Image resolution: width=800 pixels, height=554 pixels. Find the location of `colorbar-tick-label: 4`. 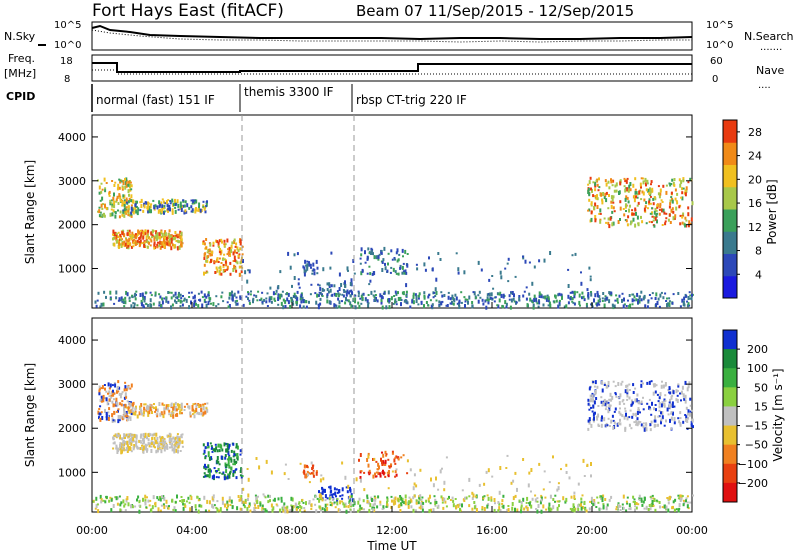

colorbar-tick-label: 4 is located at coordinates (758, 274).